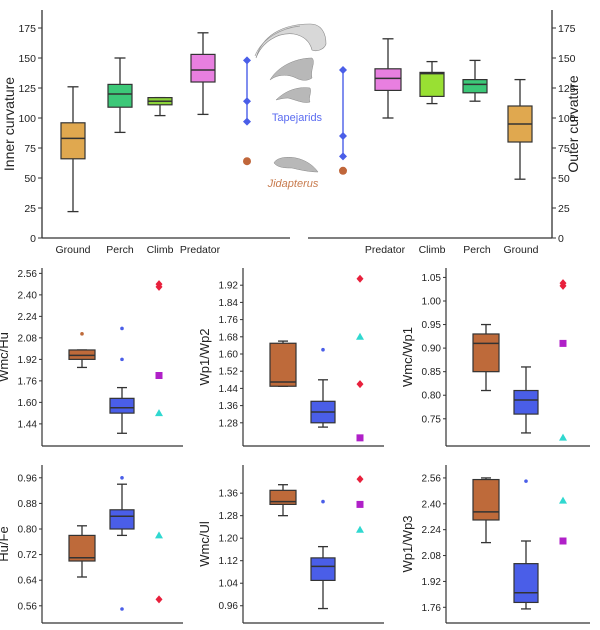 This screenshot has height=630, width=600. I want to click on y-tick-label: 0.96, so click(28, 478).